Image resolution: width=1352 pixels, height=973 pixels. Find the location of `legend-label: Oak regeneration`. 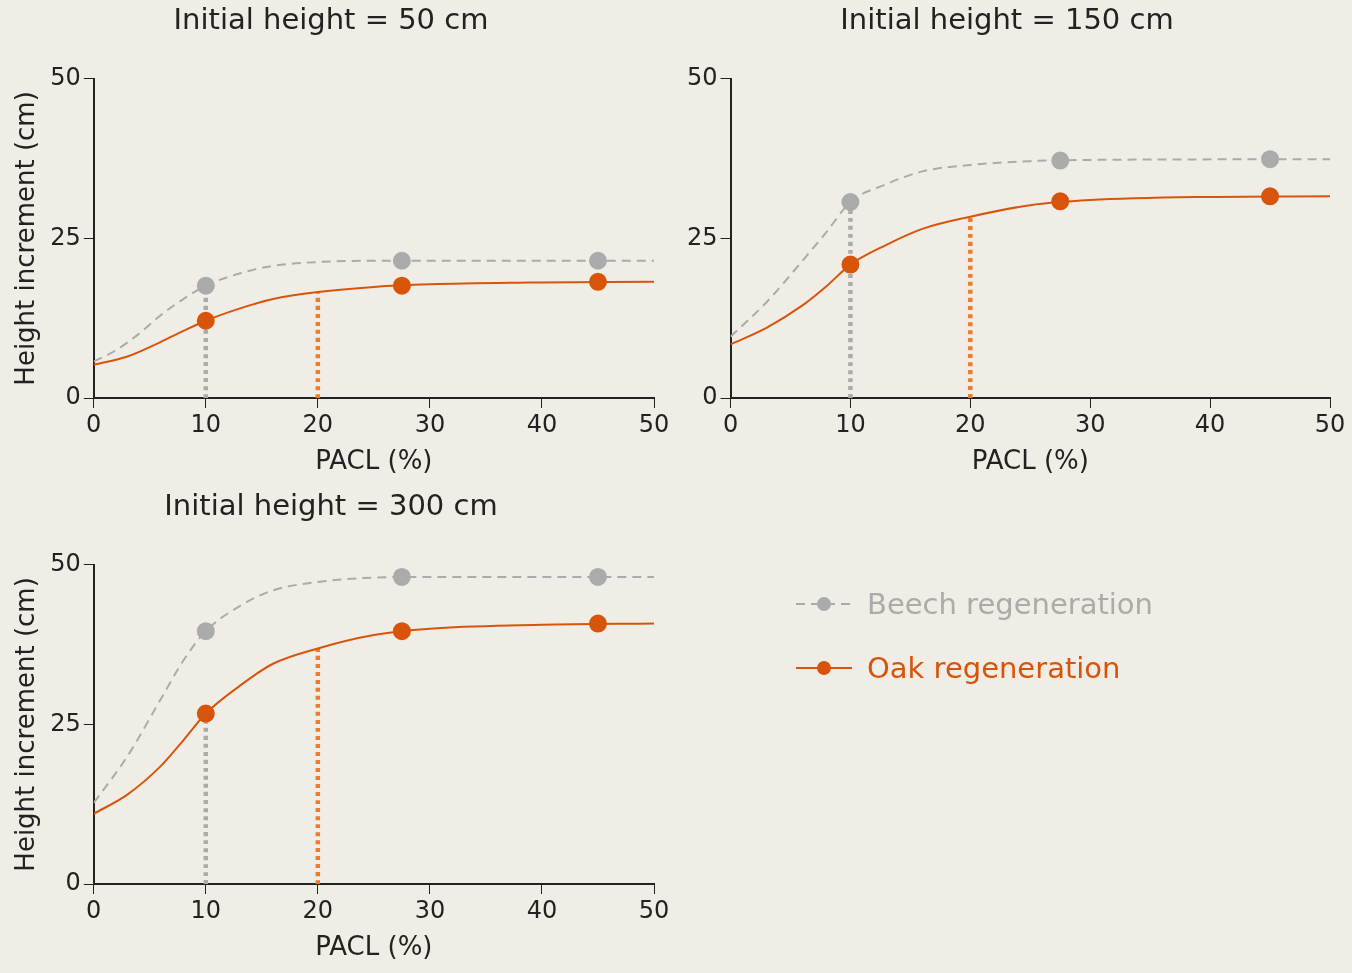

legend-label: Oak regeneration is located at coordinates (994, 668).